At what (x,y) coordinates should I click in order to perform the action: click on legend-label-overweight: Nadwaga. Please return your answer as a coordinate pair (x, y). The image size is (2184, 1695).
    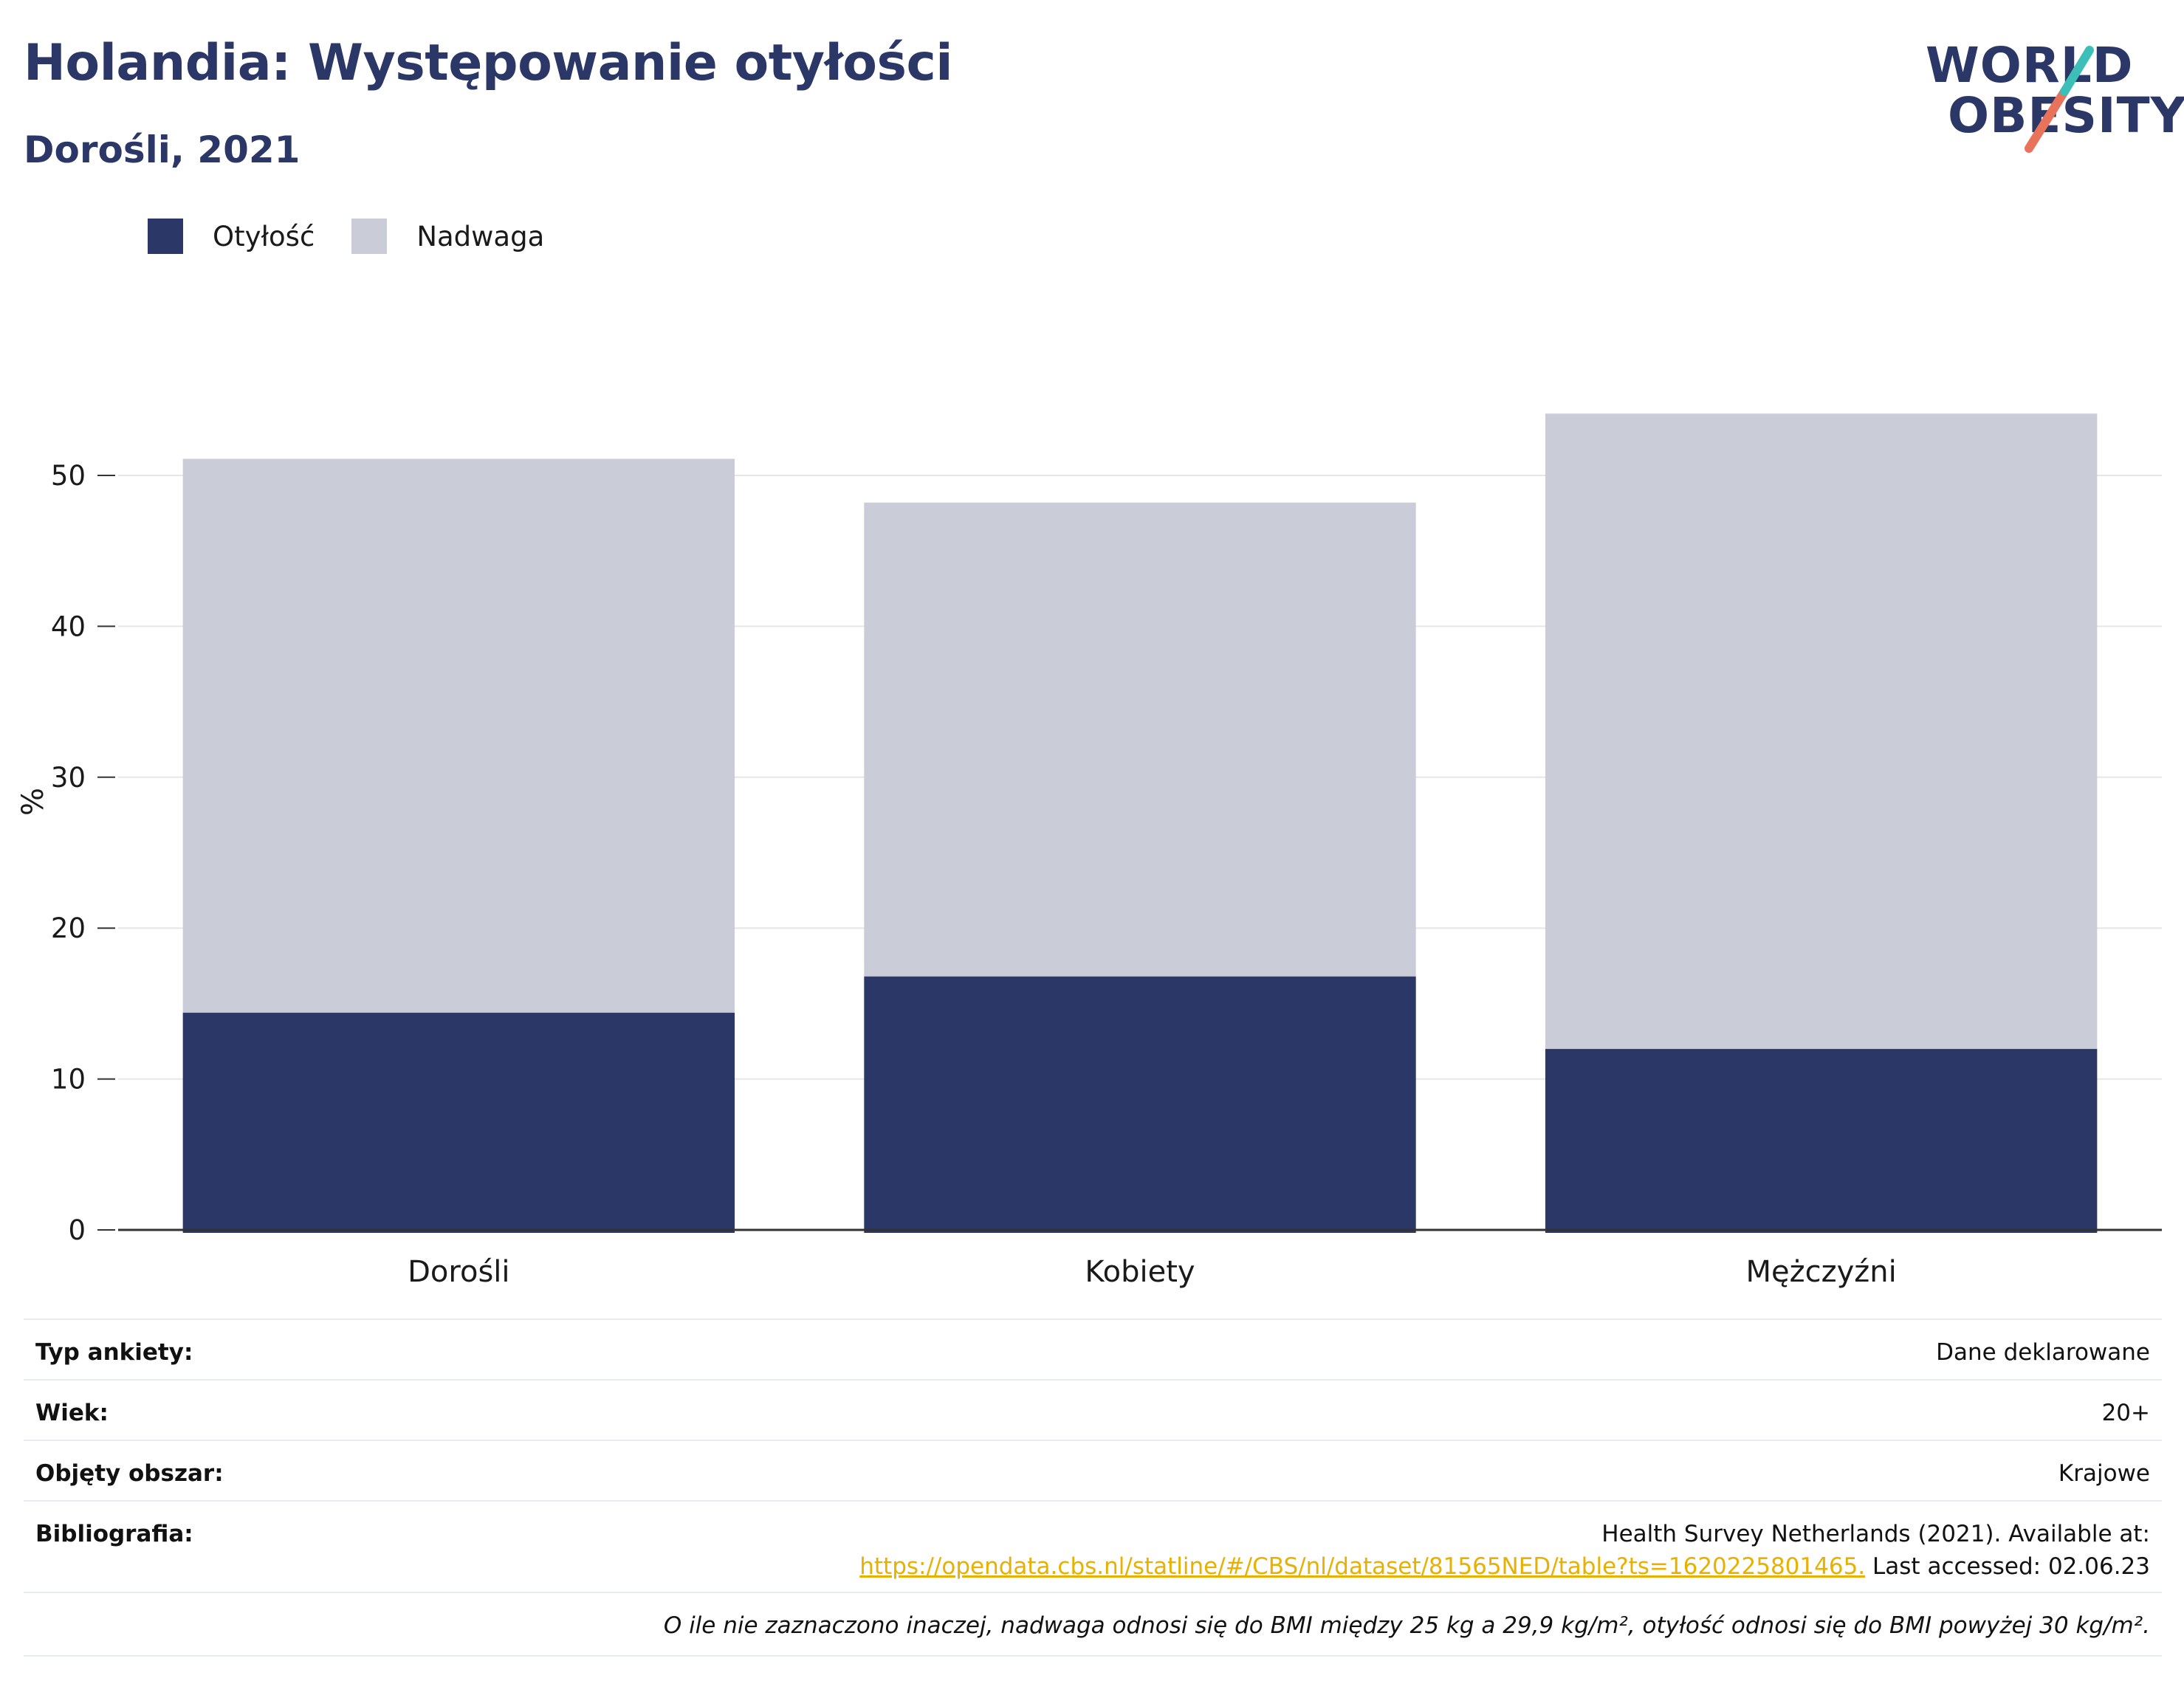
    Looking at the image, I should click on (481, 236).